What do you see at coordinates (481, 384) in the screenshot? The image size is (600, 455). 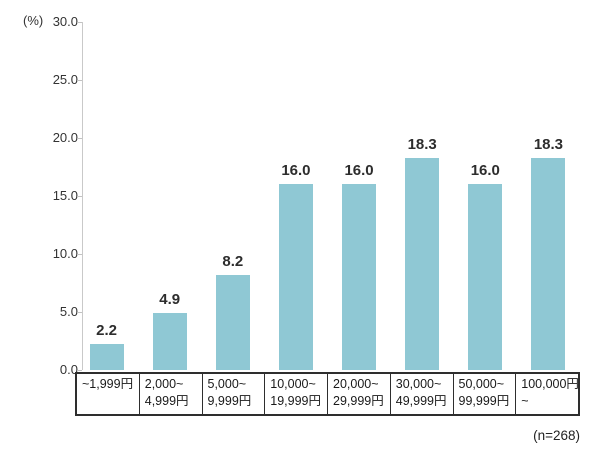 I see `category-label-line: 50,000~` at bounding box center [481, 384].